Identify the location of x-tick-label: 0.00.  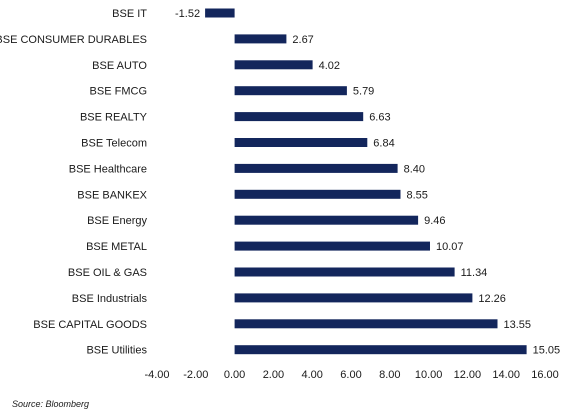
(234, 375).